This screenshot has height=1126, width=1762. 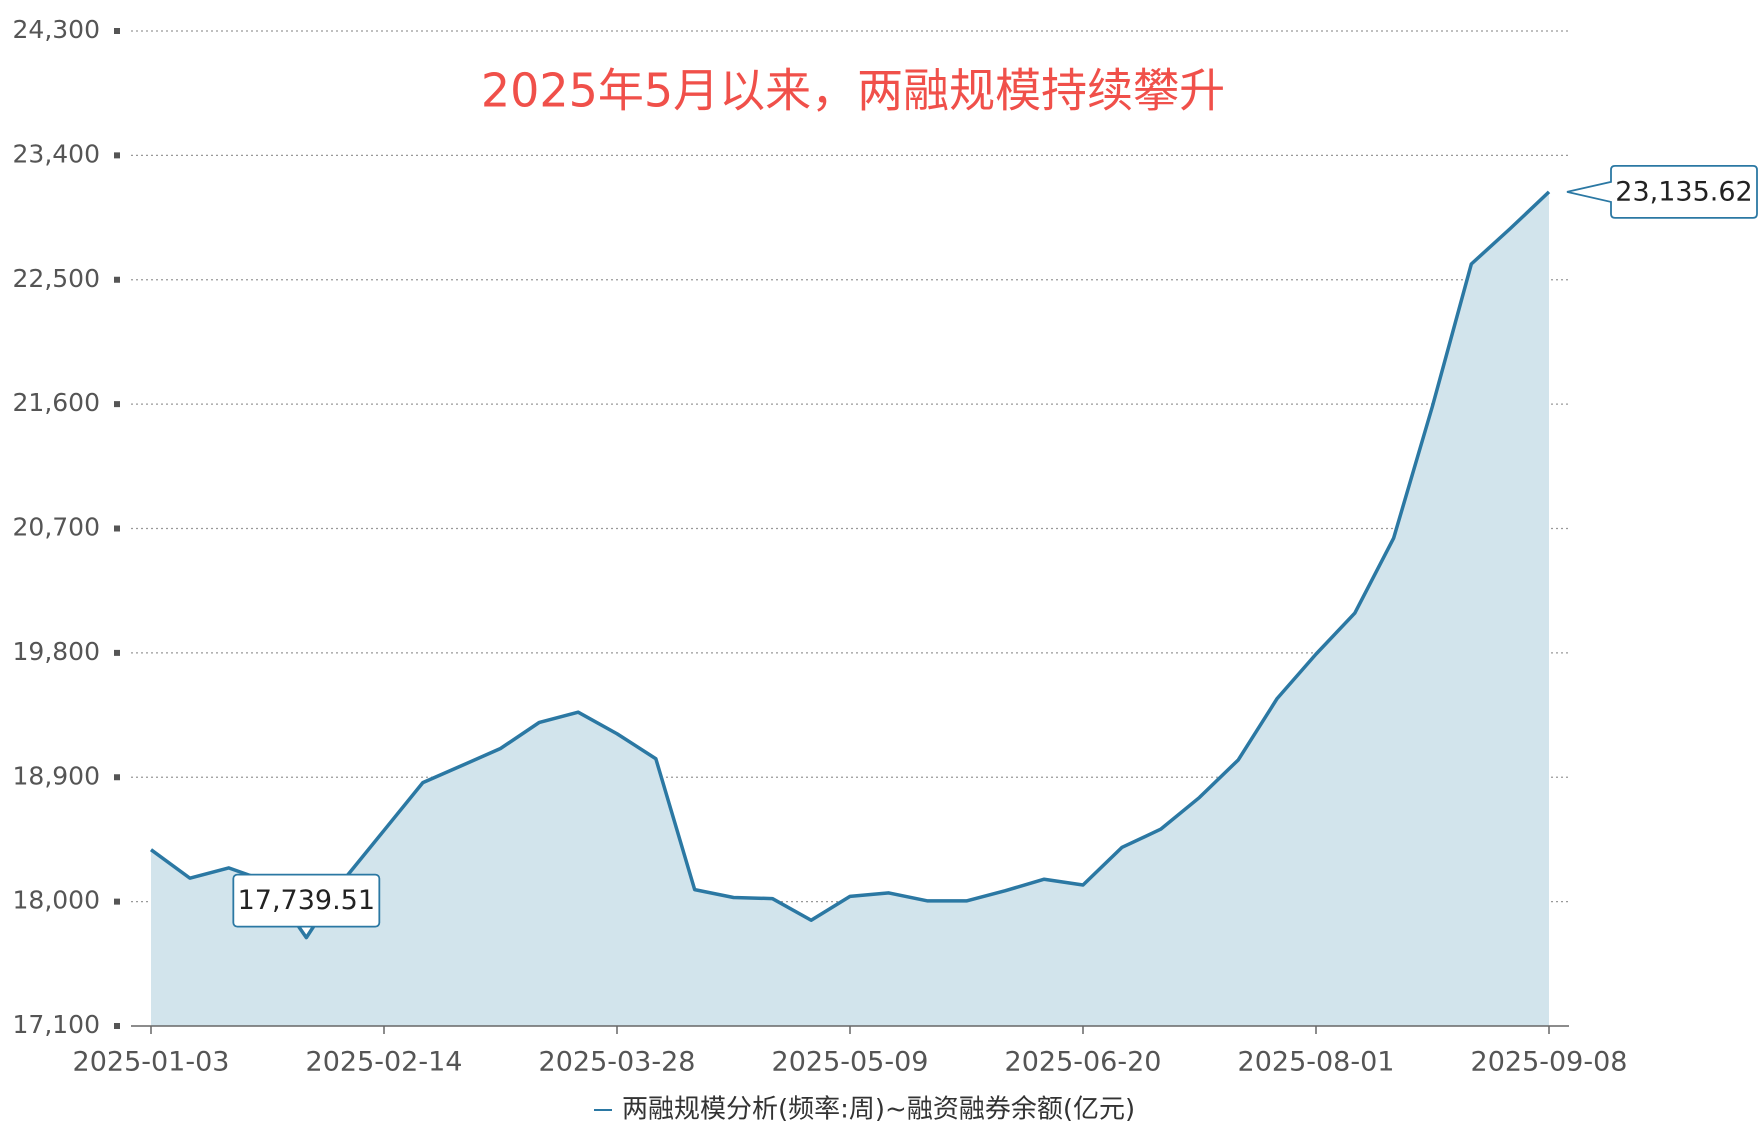 I want to click on x-tick-label: 2025-03-28, so click(x=617, y=1062).